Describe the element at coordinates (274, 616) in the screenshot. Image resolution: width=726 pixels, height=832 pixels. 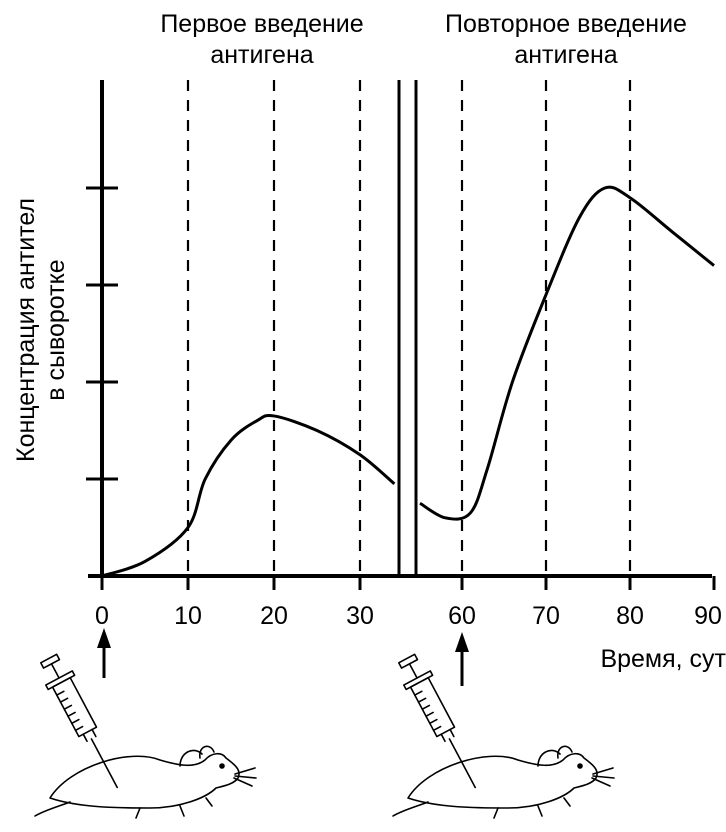
I see `x-tick-label: 20` at that location.